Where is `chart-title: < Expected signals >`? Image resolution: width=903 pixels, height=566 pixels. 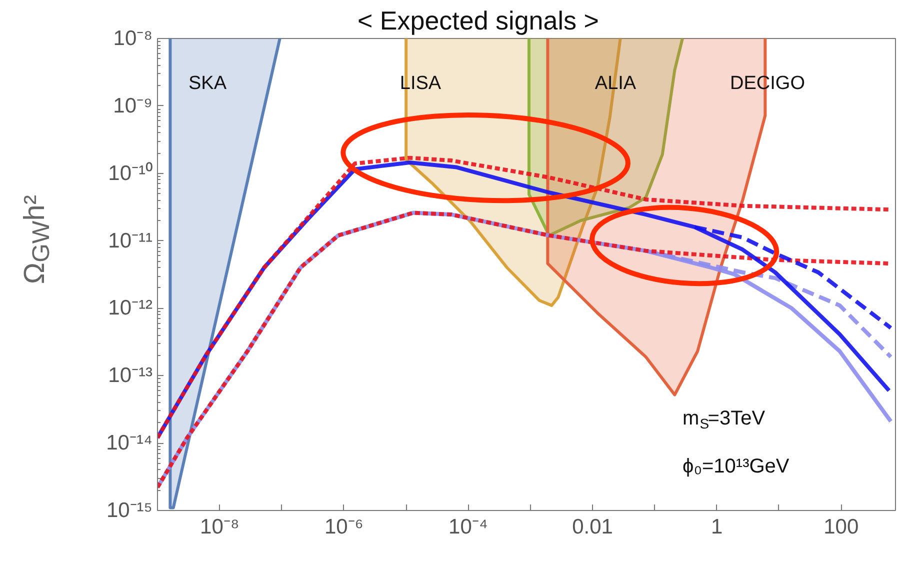
chart-title: < Expected signals > is located at coordinates (478, 21).